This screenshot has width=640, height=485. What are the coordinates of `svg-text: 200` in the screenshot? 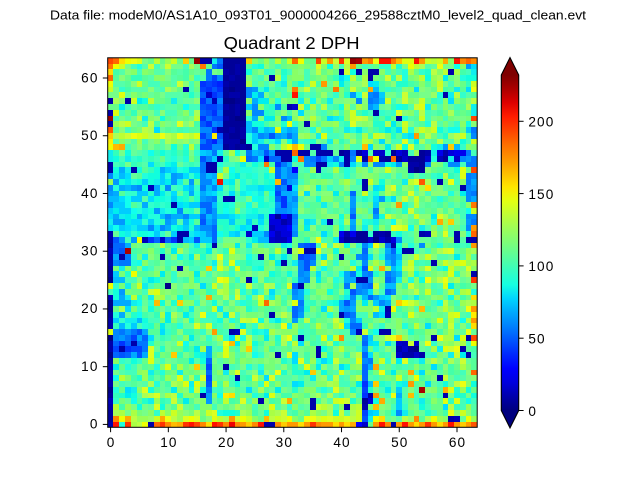 It's located at (541, 122).